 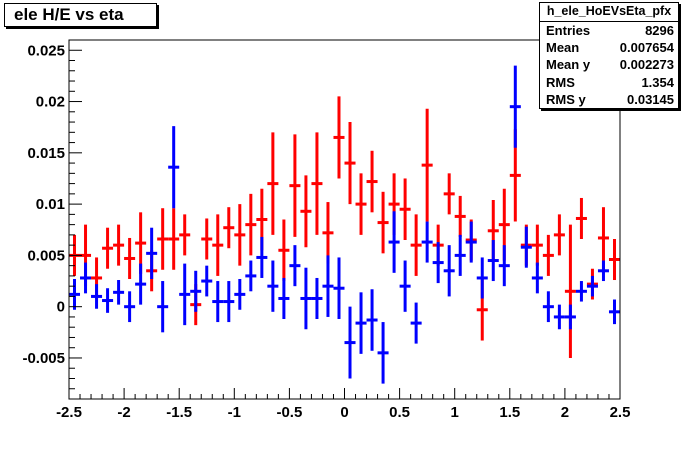 What do you see at coordinates (659, 30) in the screenshot?
I see `stats-value: 8296` at bounding box center [659, 30].